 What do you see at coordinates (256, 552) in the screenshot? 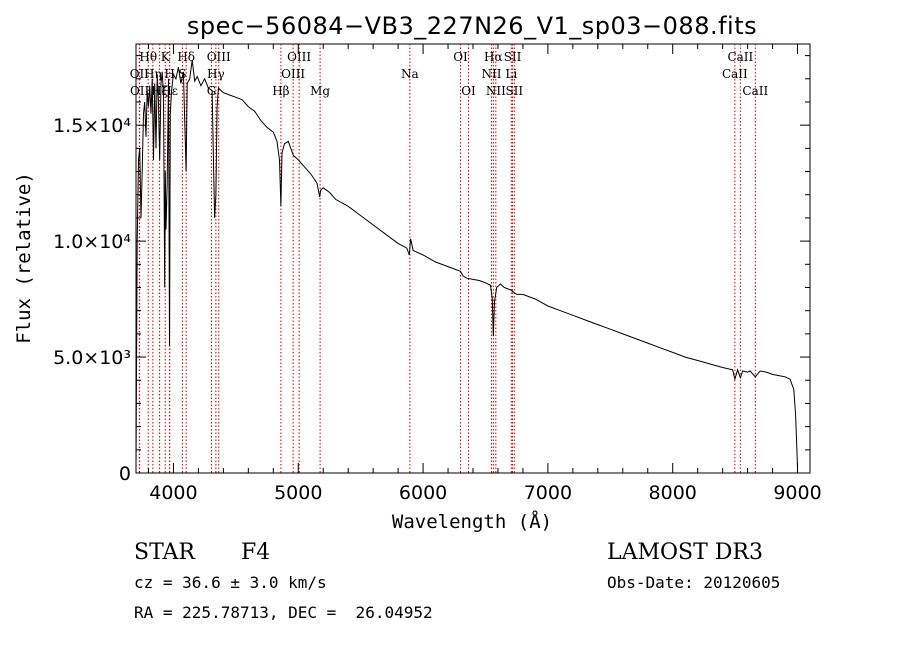
I see `object-subclass: F4` at bounding box center [256, 552].